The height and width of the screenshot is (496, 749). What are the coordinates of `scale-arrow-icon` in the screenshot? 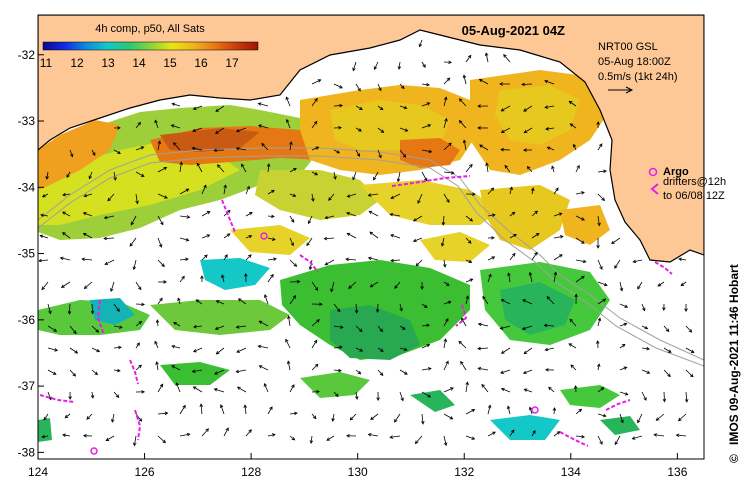 It's located at (621, 90).